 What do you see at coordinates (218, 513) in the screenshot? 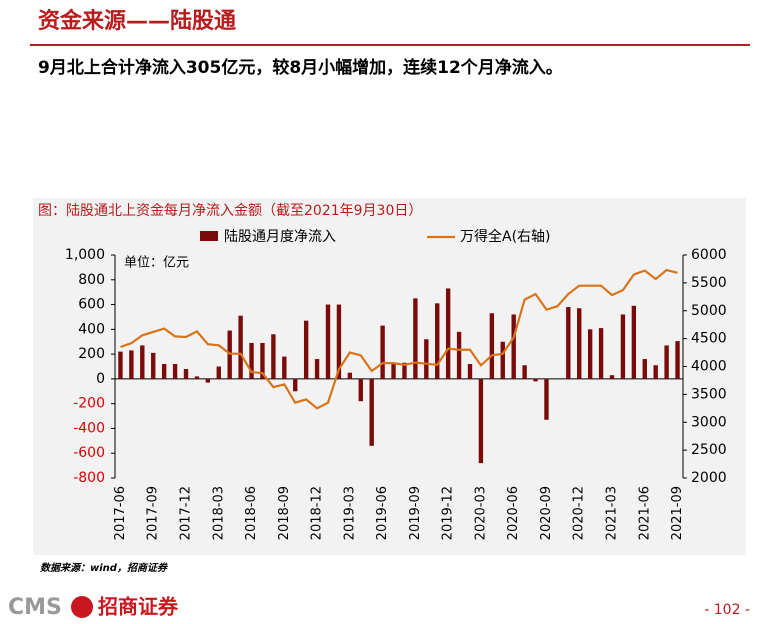
I see `x-tick-label: 2018-03` at bounding box center [218, 513].